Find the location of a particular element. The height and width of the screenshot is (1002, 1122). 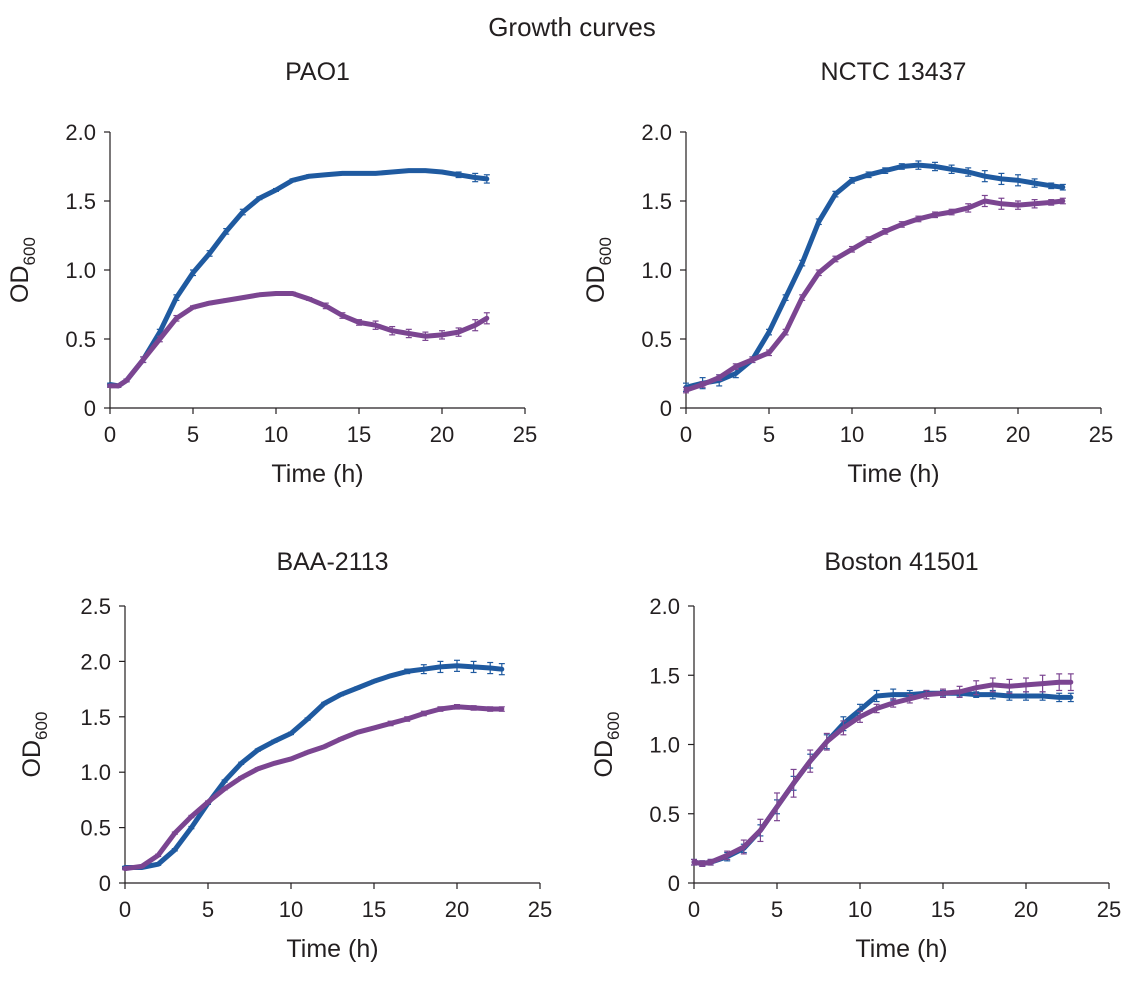

y-tick-label: 2.5 is located at coordinates (95, 606).